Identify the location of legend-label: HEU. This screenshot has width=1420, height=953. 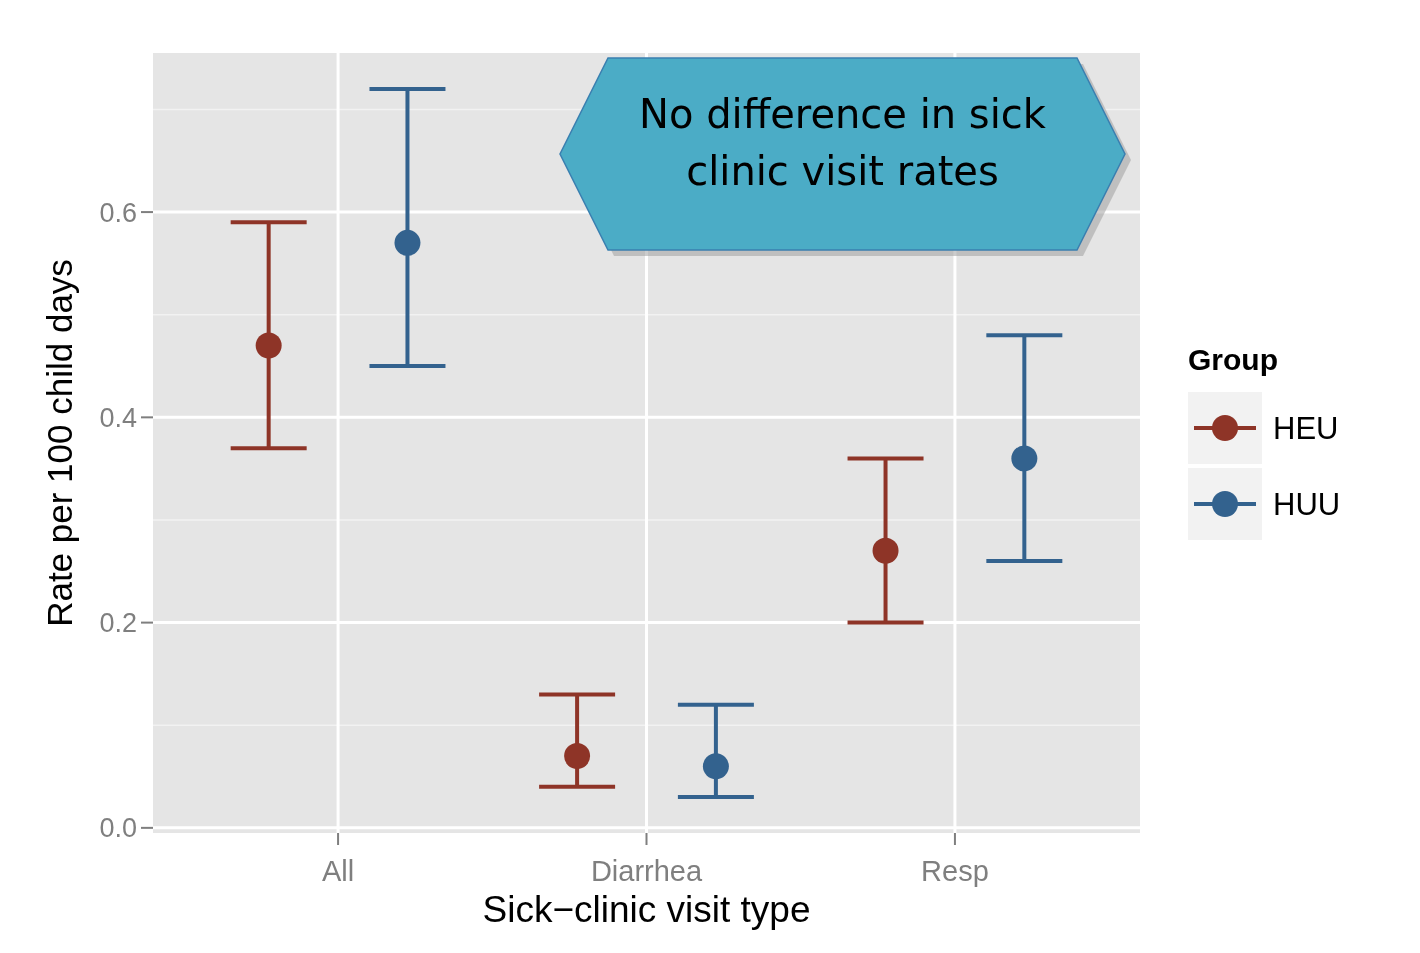
(1306, 428).